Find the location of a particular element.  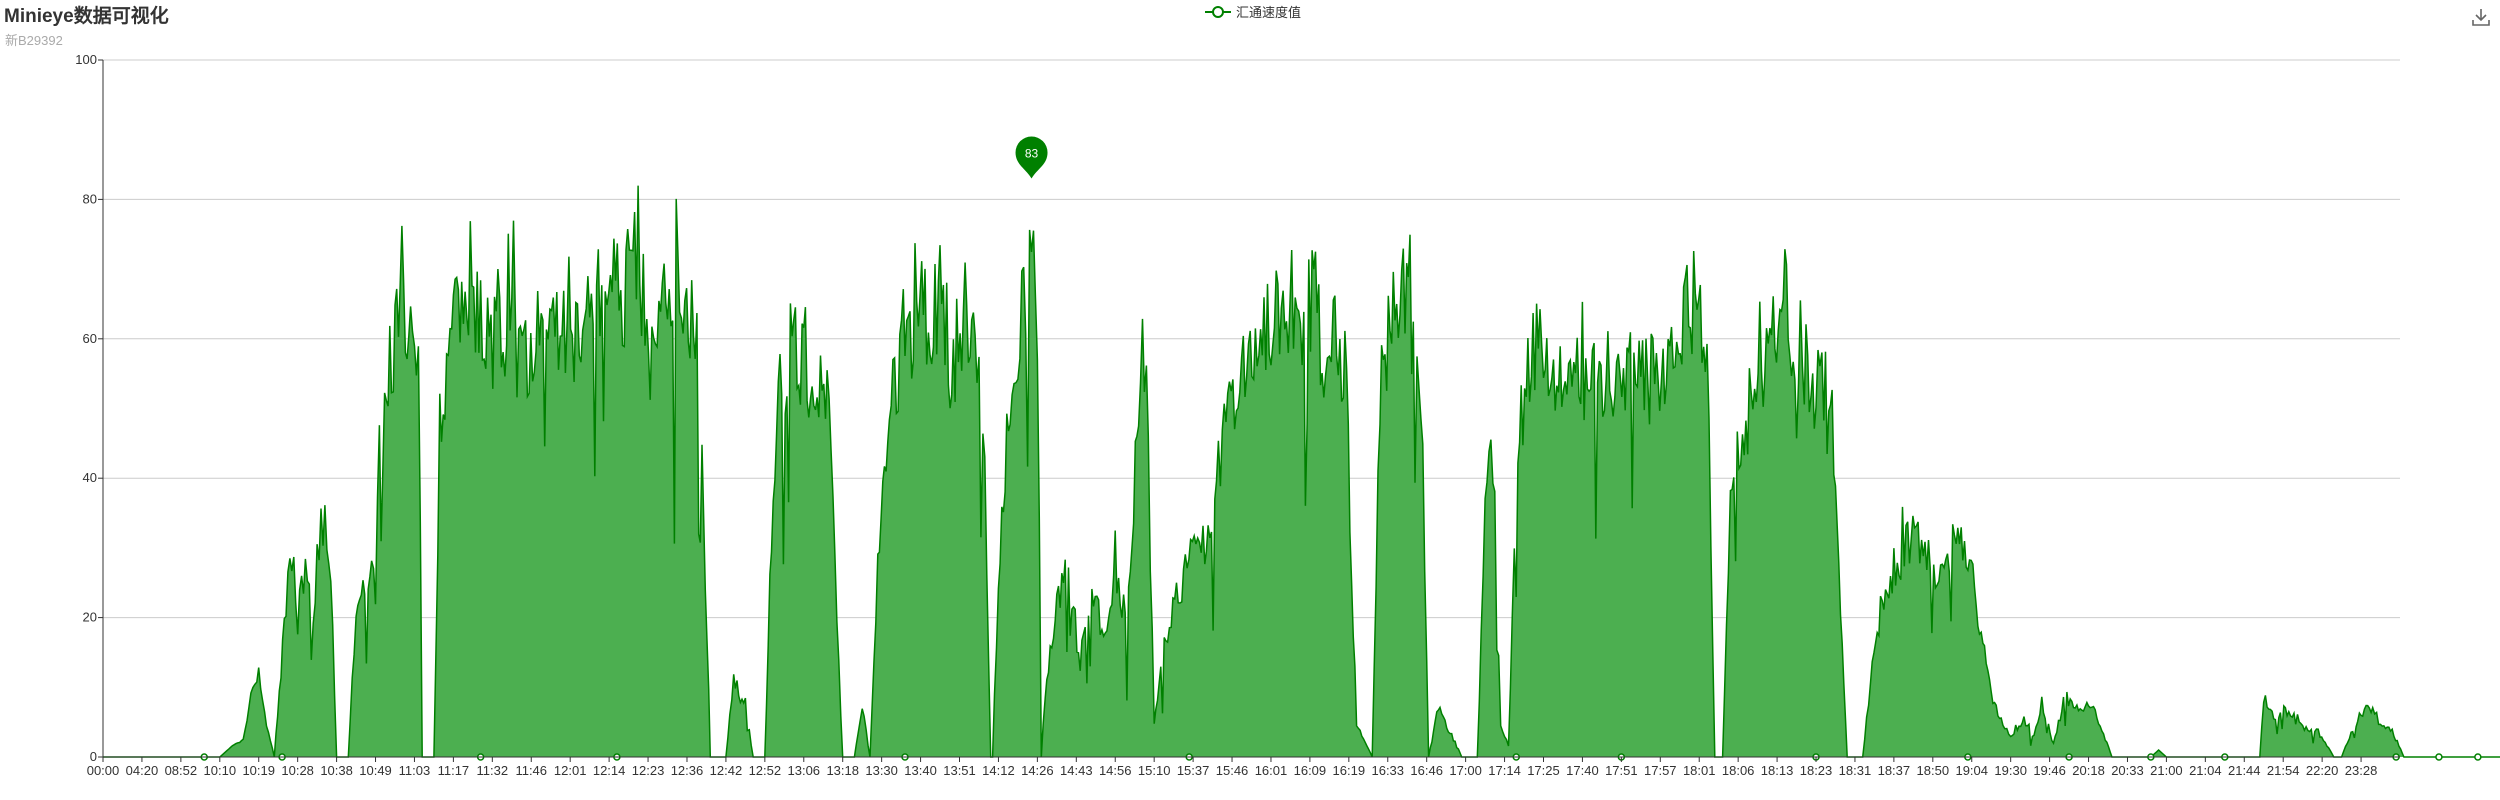

x-tick-label: 15:37 is located at coordinates (1193, 770).